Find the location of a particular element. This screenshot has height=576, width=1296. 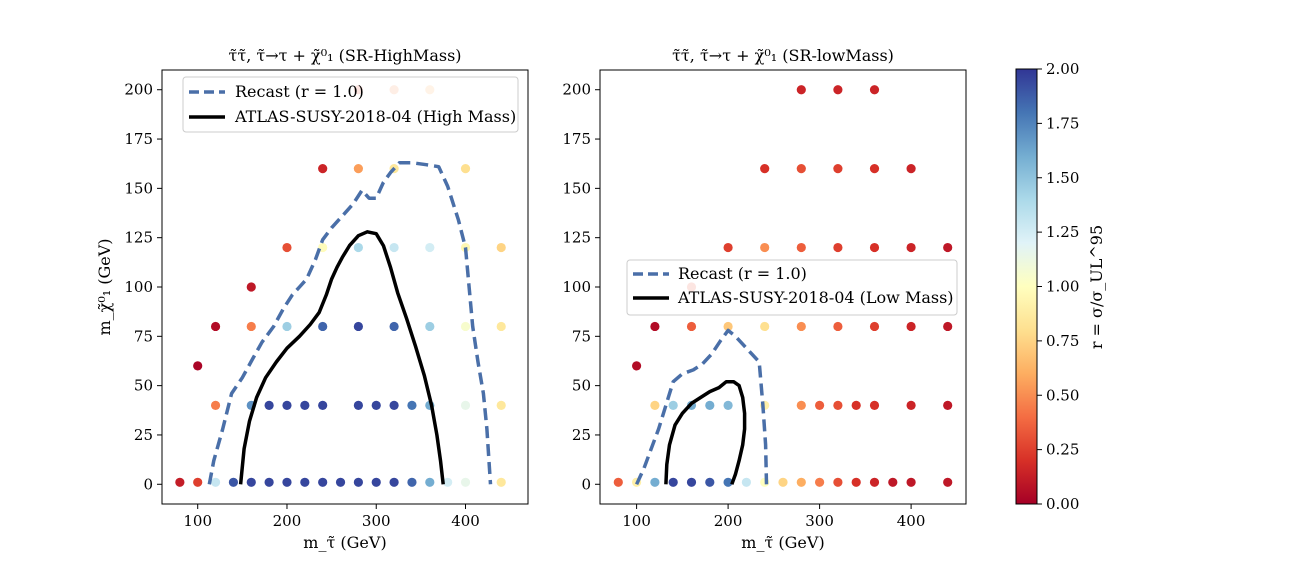

colorbar-tick-label: 0.50 is located at coordinates (1062, 395).